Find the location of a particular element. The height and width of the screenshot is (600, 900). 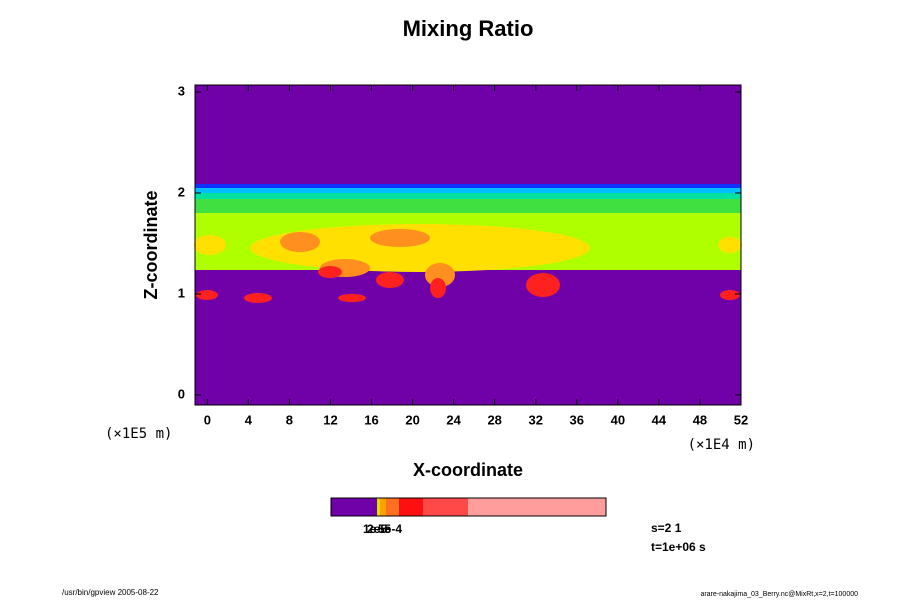

y-unit: (×1E5 m) is located at coordinates (138, 434).